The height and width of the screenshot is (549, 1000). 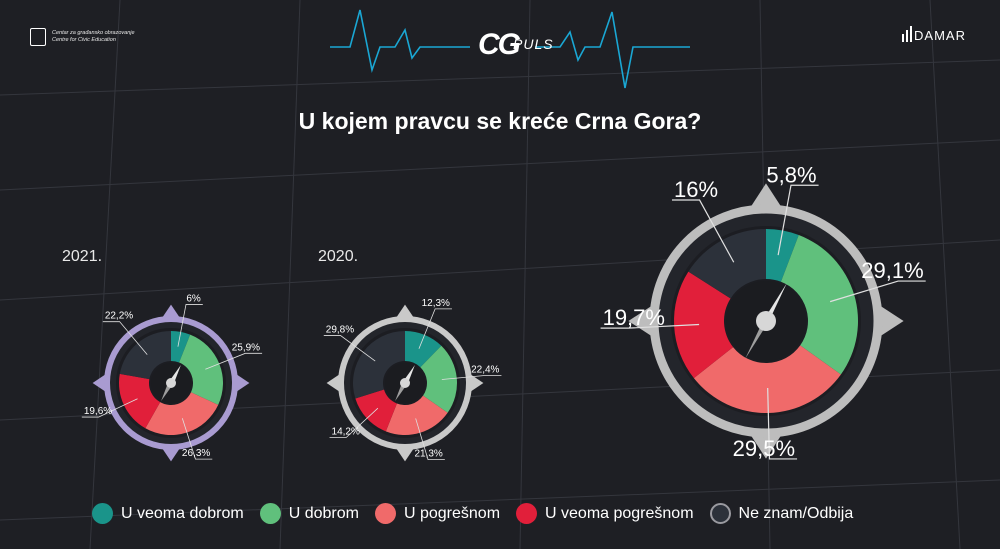 I want to click on cg-puls-logo-sub: PULS, so click(x=533, y=44).